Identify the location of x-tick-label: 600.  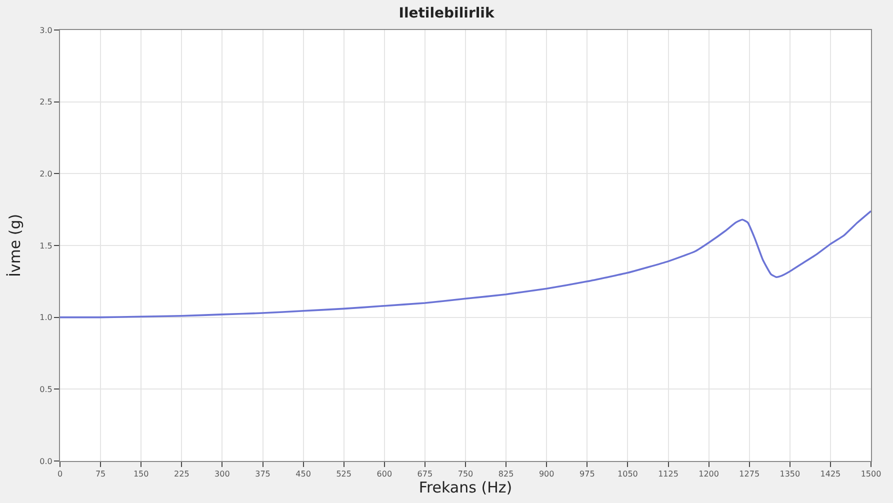
(384, 474).